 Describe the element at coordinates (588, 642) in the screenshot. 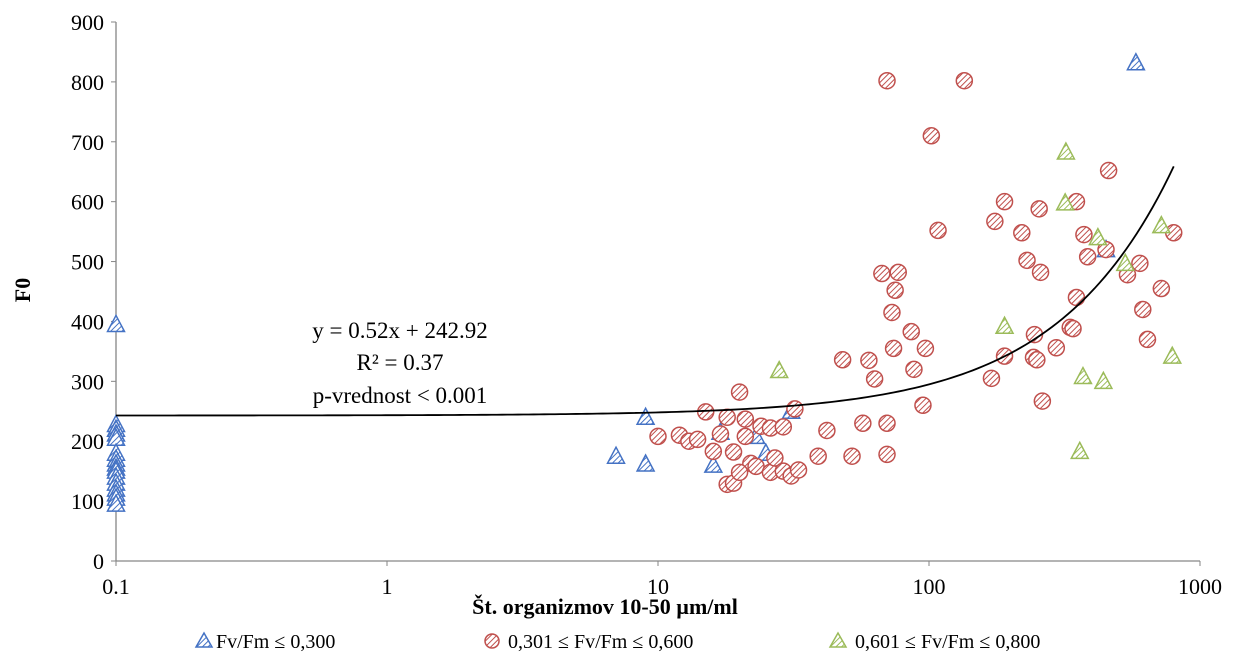

I see `legend-item-series-2: 0,301 ≤ Fv/Fm ≤ 0,600` at that location.